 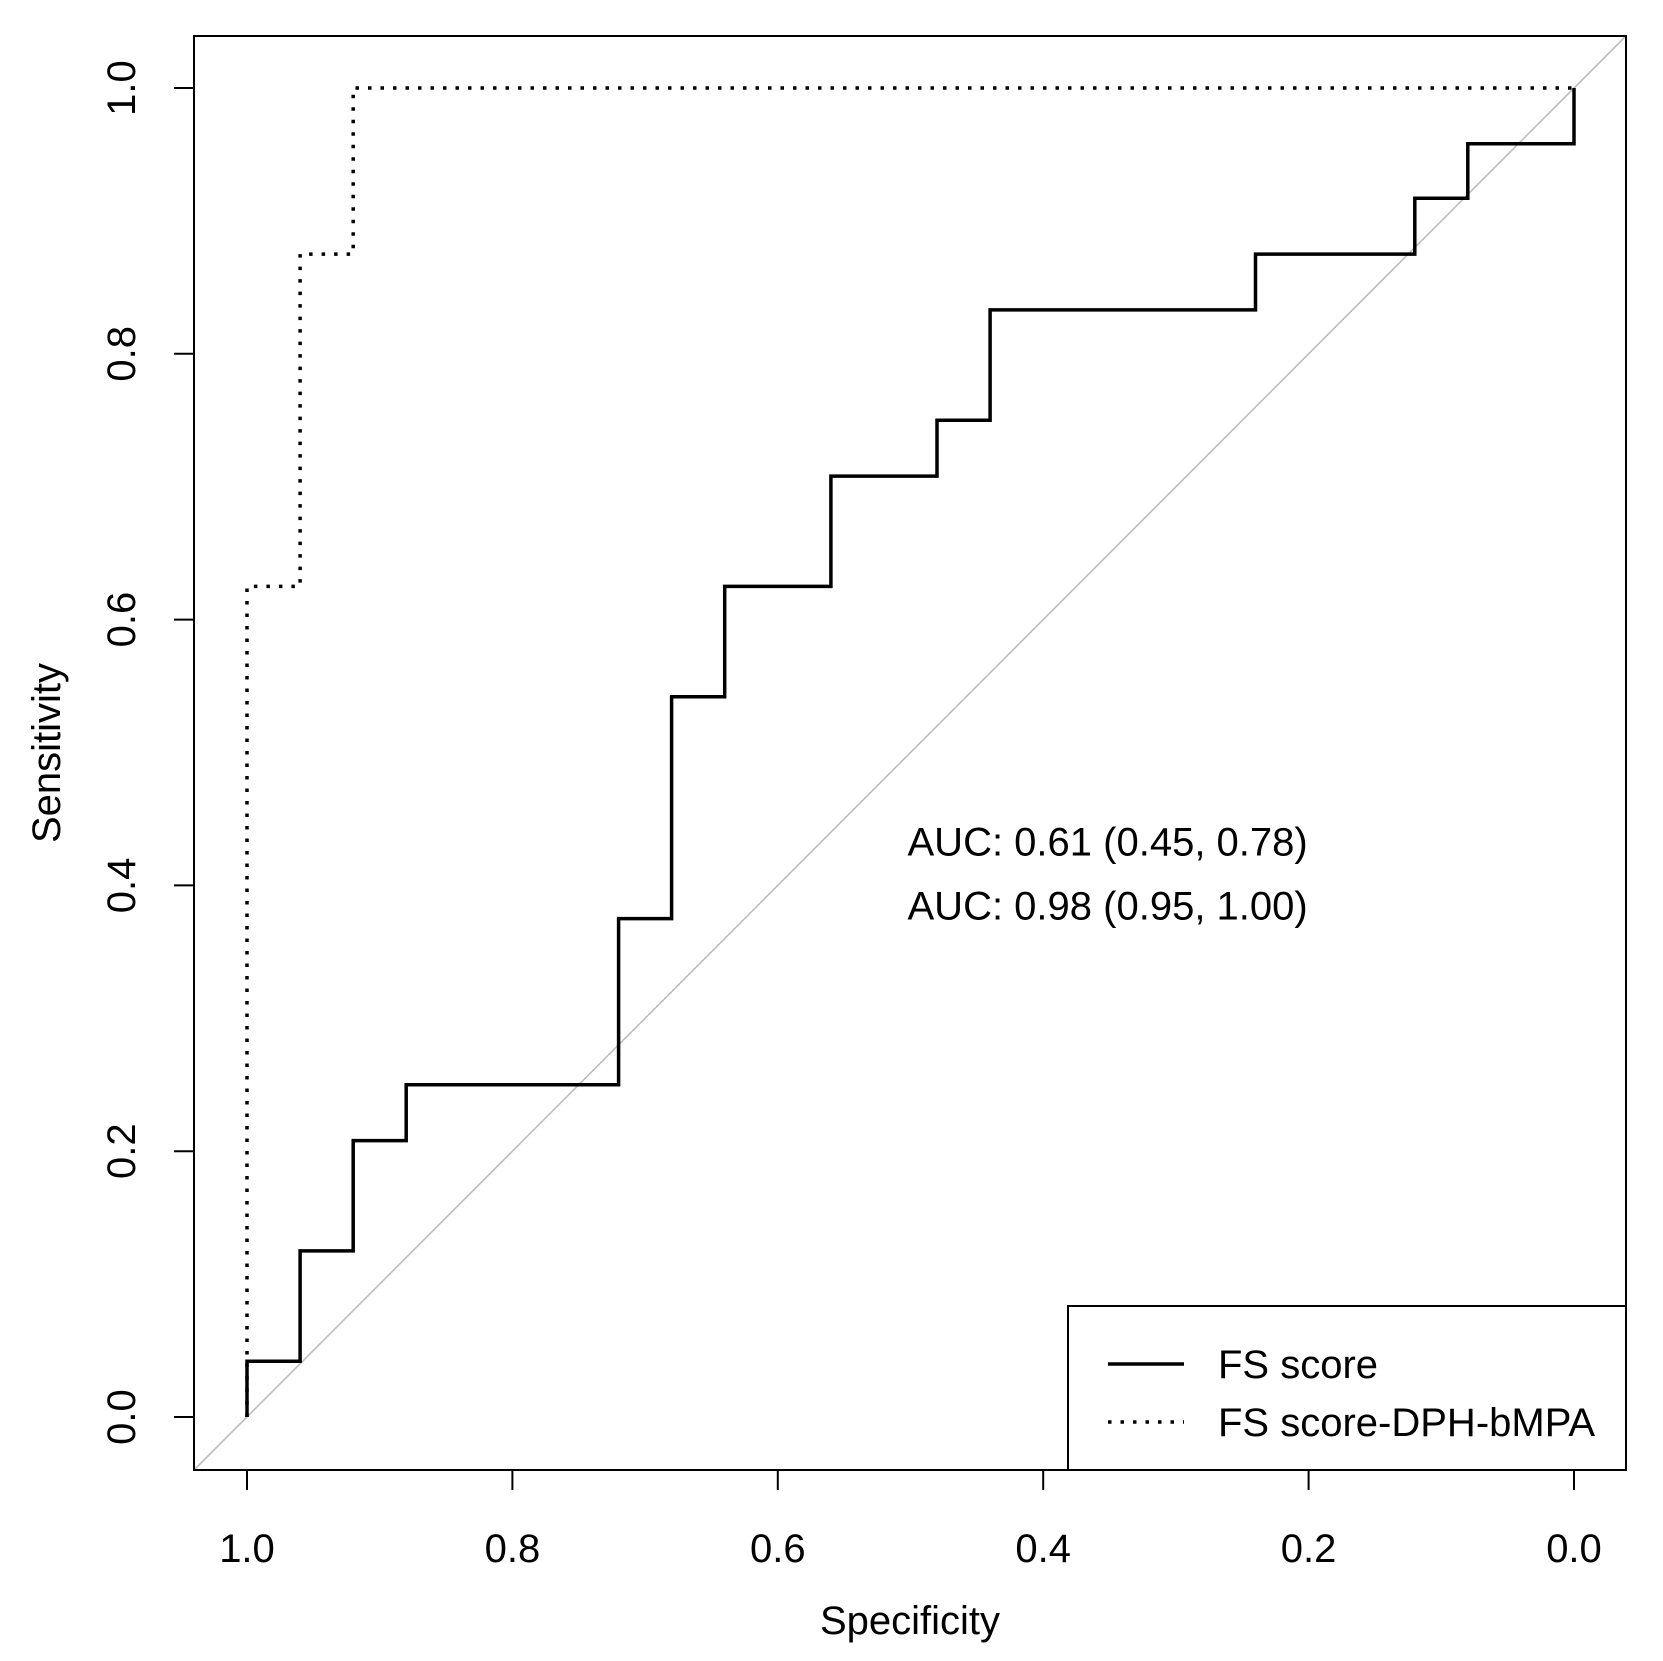 I want to click on y-tick-label: 0.0, so click(x=122, y=1417).